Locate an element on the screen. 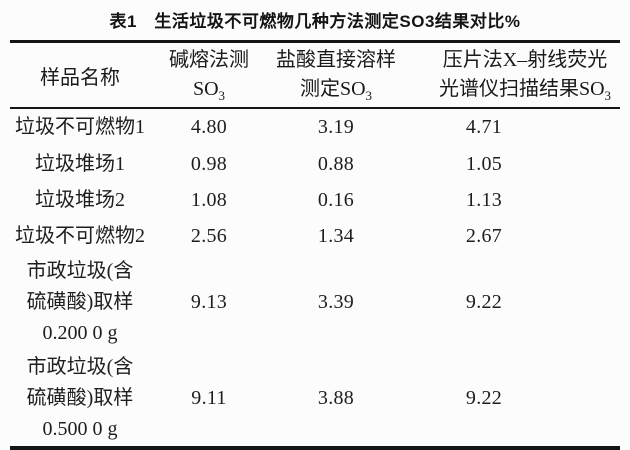 The height and width of the screenshot is (450, 630). sample-name-line: 0.500 0 g is located at coordinates (80, 429).